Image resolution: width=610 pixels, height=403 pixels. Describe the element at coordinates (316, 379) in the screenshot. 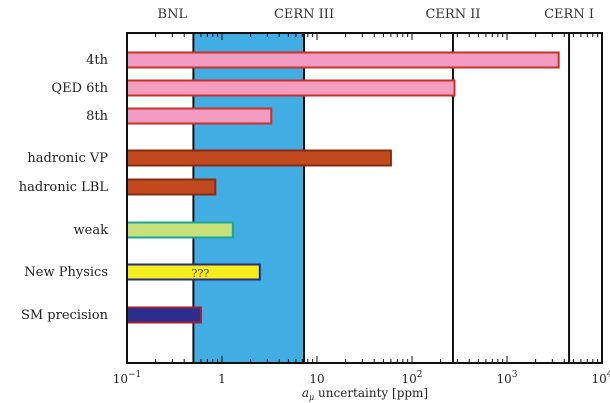

I see `x-tick-label-2: 10` at that location.